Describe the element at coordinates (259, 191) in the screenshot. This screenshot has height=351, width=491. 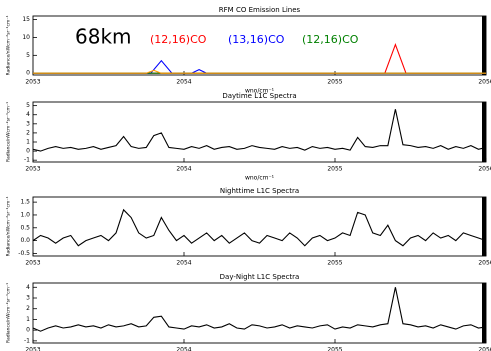
I see `panel-title: Nighttime L1C Spectra` at that location.